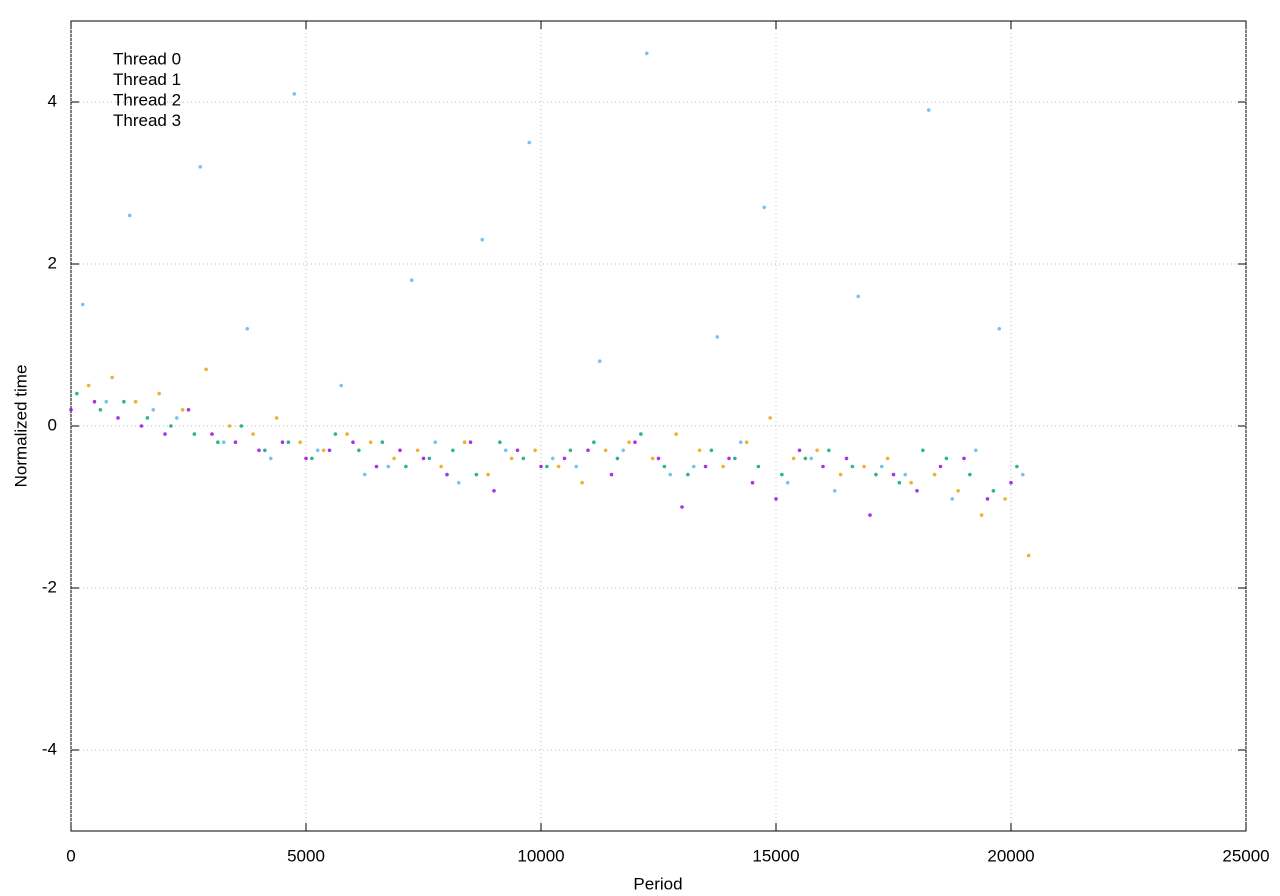 This screenshot has width=1280, height=896. What do you see at coordinates (49, 586) in the screenshot?
I see `y-tick-label: -2` at bounding box center [49, 586].